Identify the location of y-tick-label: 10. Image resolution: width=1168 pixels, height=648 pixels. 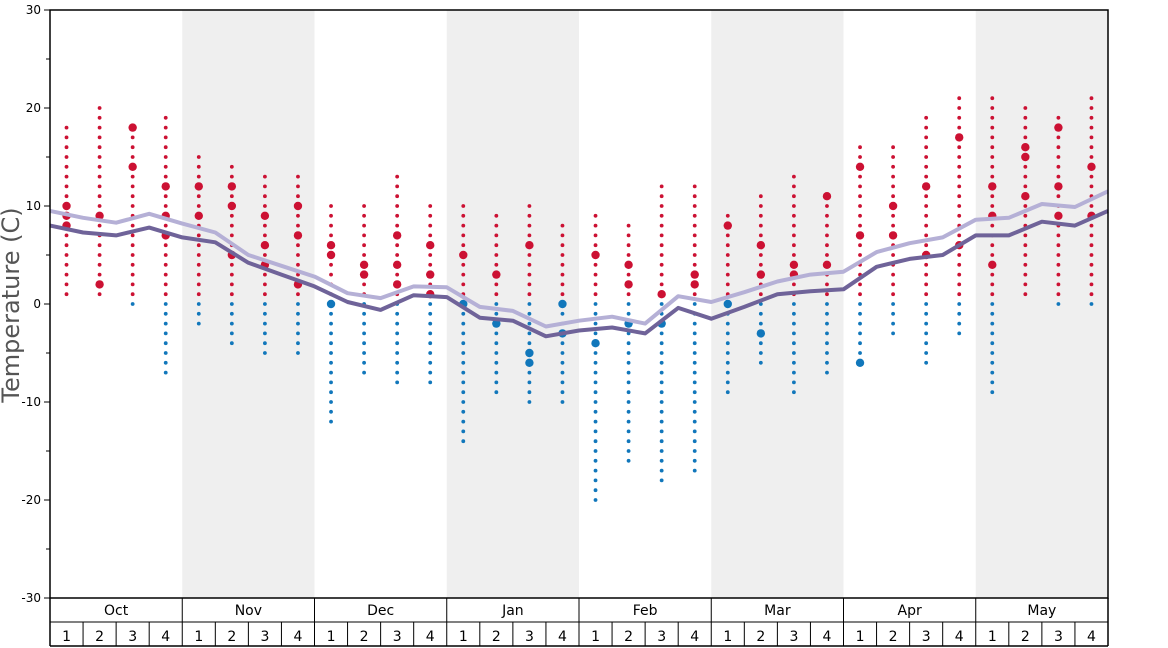
(33, 206).